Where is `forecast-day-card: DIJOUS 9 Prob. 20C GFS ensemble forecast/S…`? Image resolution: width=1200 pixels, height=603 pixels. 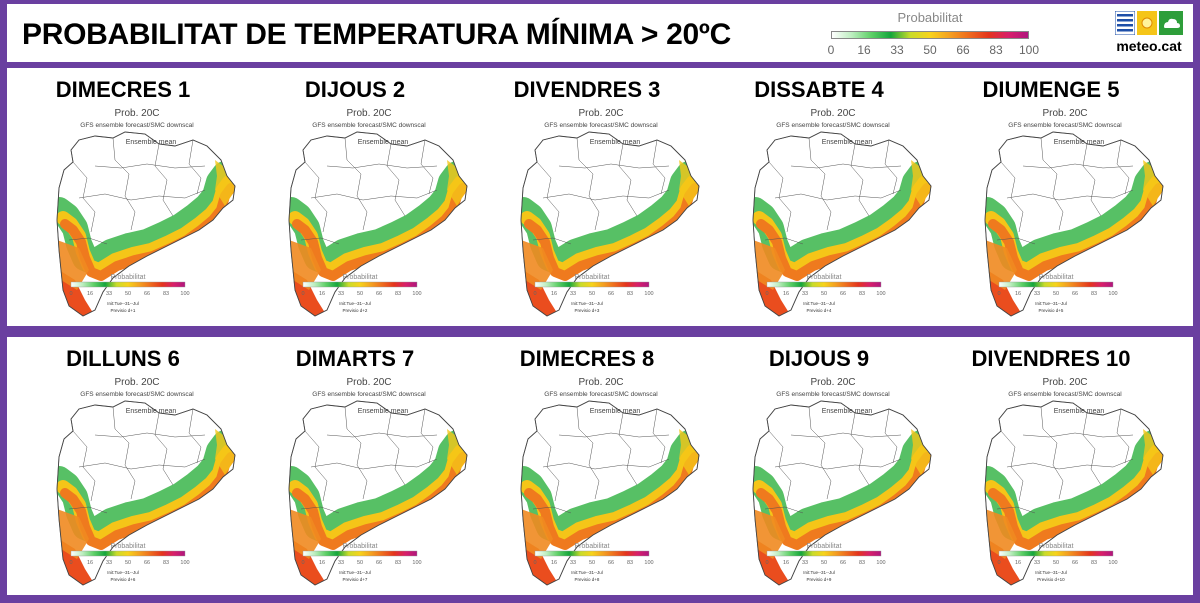
forecast-day-card: DIJOUS 9 Prob. 20C GFS ensemble forecast/S… is located at coordinates (819, 466).